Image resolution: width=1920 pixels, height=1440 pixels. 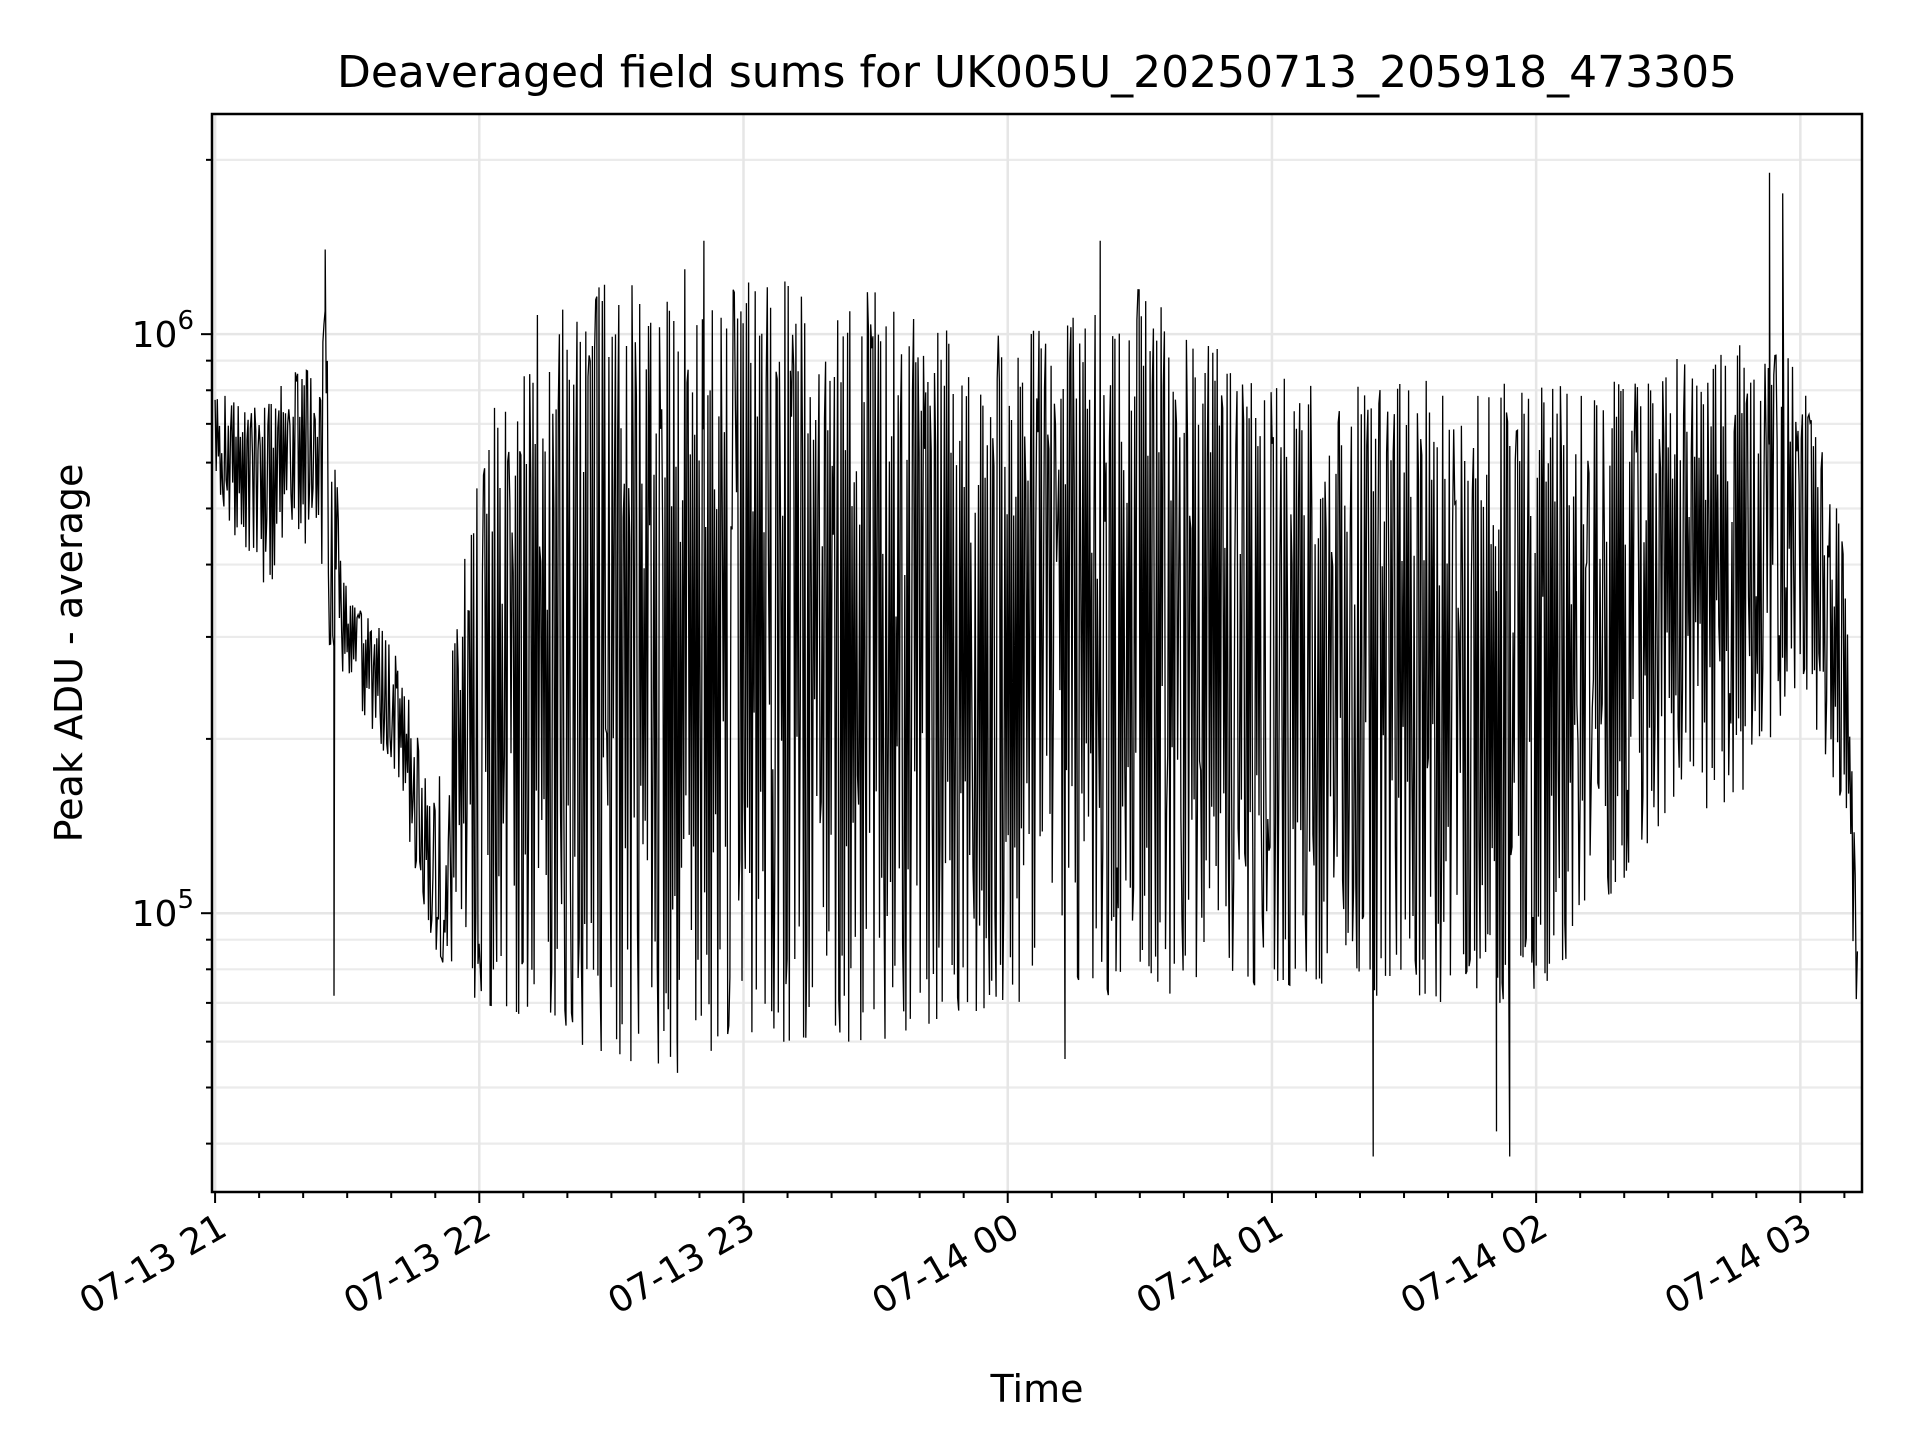 What do you see at coordinates (1738, 1264) in the screenshot?
I see `x-tick-label: 07-14 03` at bounding box center [1738, 1264].